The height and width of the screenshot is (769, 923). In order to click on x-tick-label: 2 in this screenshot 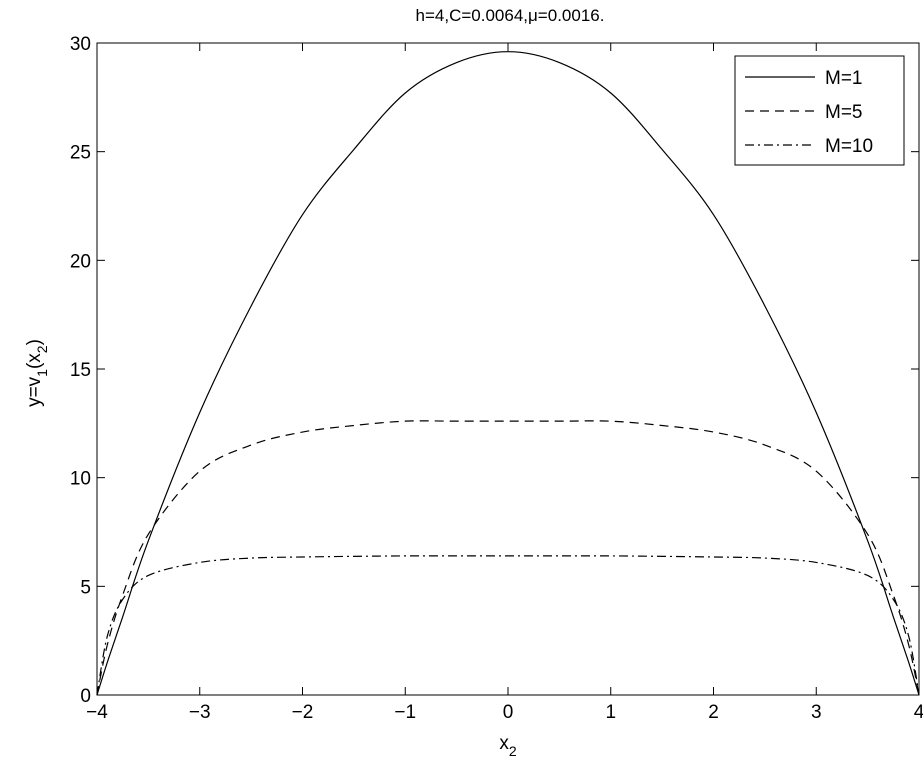, I will do `click(713, 712)`.